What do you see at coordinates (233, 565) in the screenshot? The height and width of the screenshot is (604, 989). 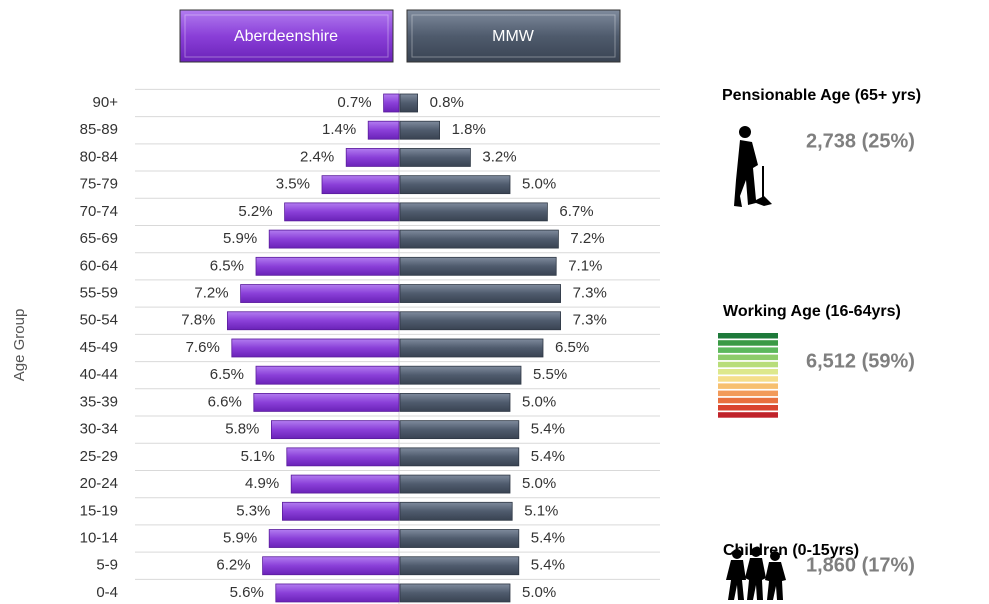 I see `value-label: 6.2%` at bounding box center [233, 565].